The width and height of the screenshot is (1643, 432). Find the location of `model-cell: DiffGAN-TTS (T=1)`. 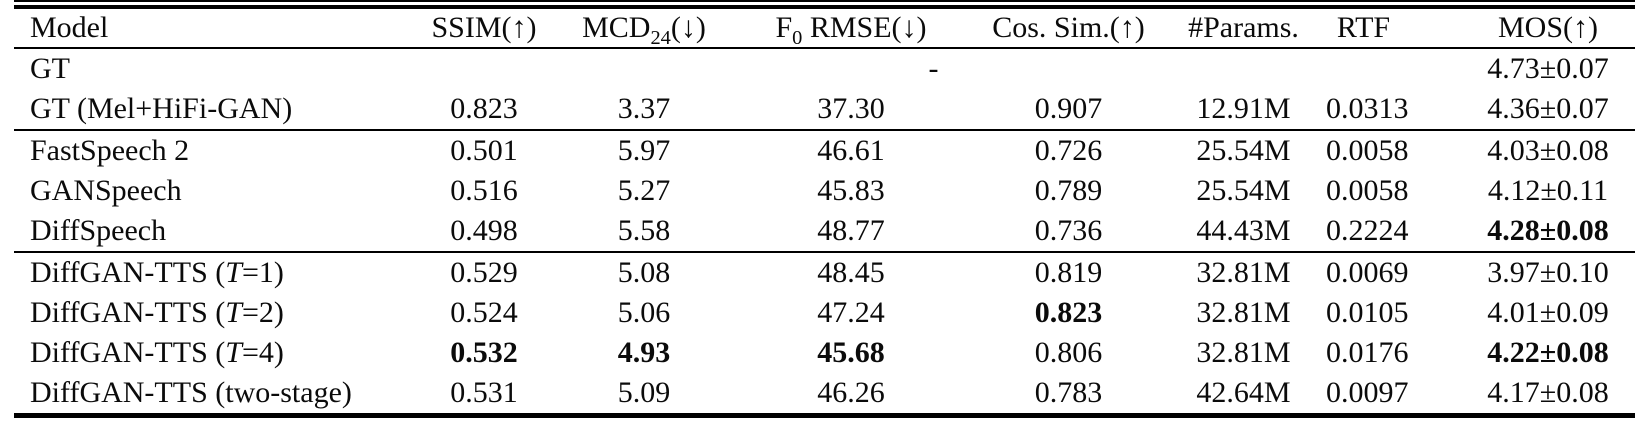

model-cell: DiffGAN-TTS (T=1) is located at coordinates (157, 272).